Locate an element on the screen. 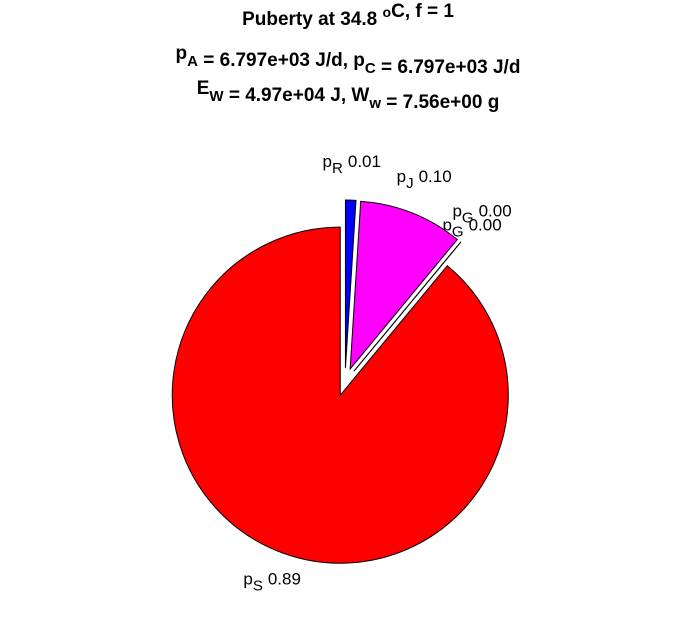  chart-title: Puberty at 34.8 oC, f = 1 is located at coordinates (348, 15).